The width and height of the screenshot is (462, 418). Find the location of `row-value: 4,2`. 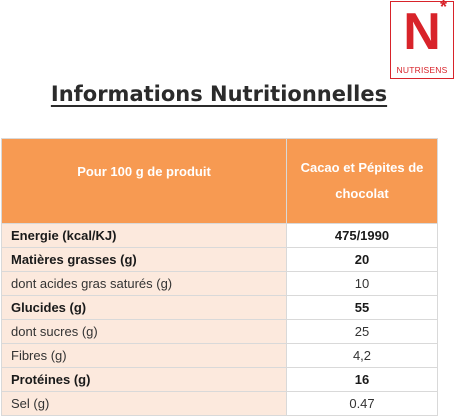

row-value: 4,2 is located at coordinates (362, 355).